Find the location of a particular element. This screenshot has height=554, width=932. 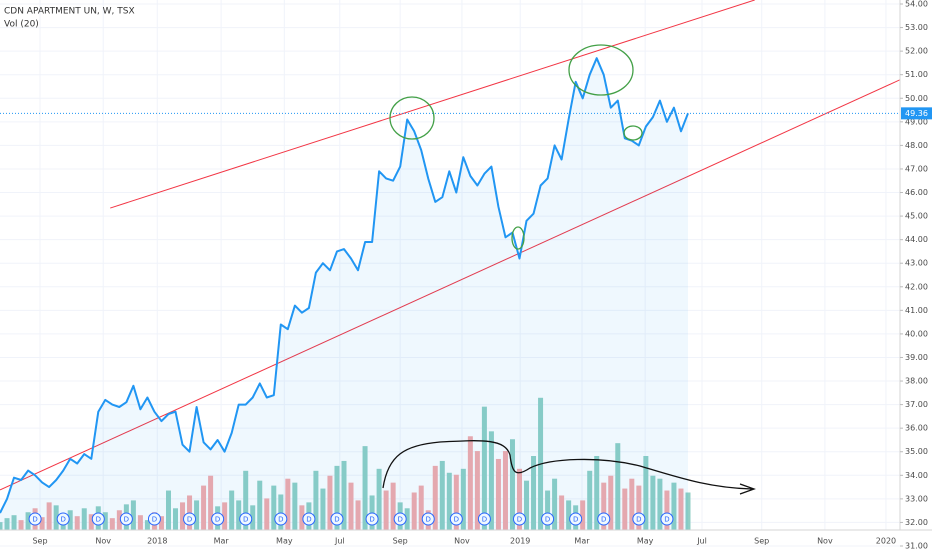

hand-curve is located at coordinates (567, 465).